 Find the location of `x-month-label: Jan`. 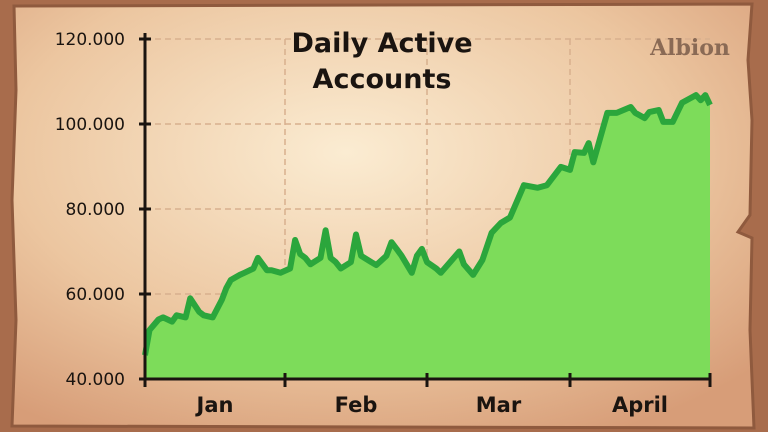

x-month-label: Jan is located at coordinates (214, 405).